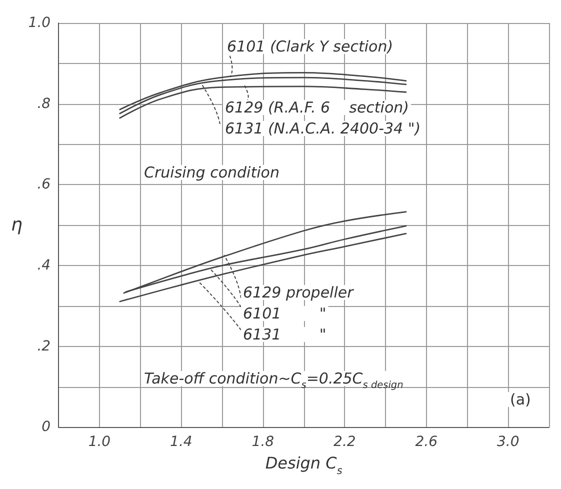 The image size is (561, 489). What do you see at coordinates (212, 173) in the screenshot?
I see `annotation: Cruising condition` at bounding box center [212, 173].